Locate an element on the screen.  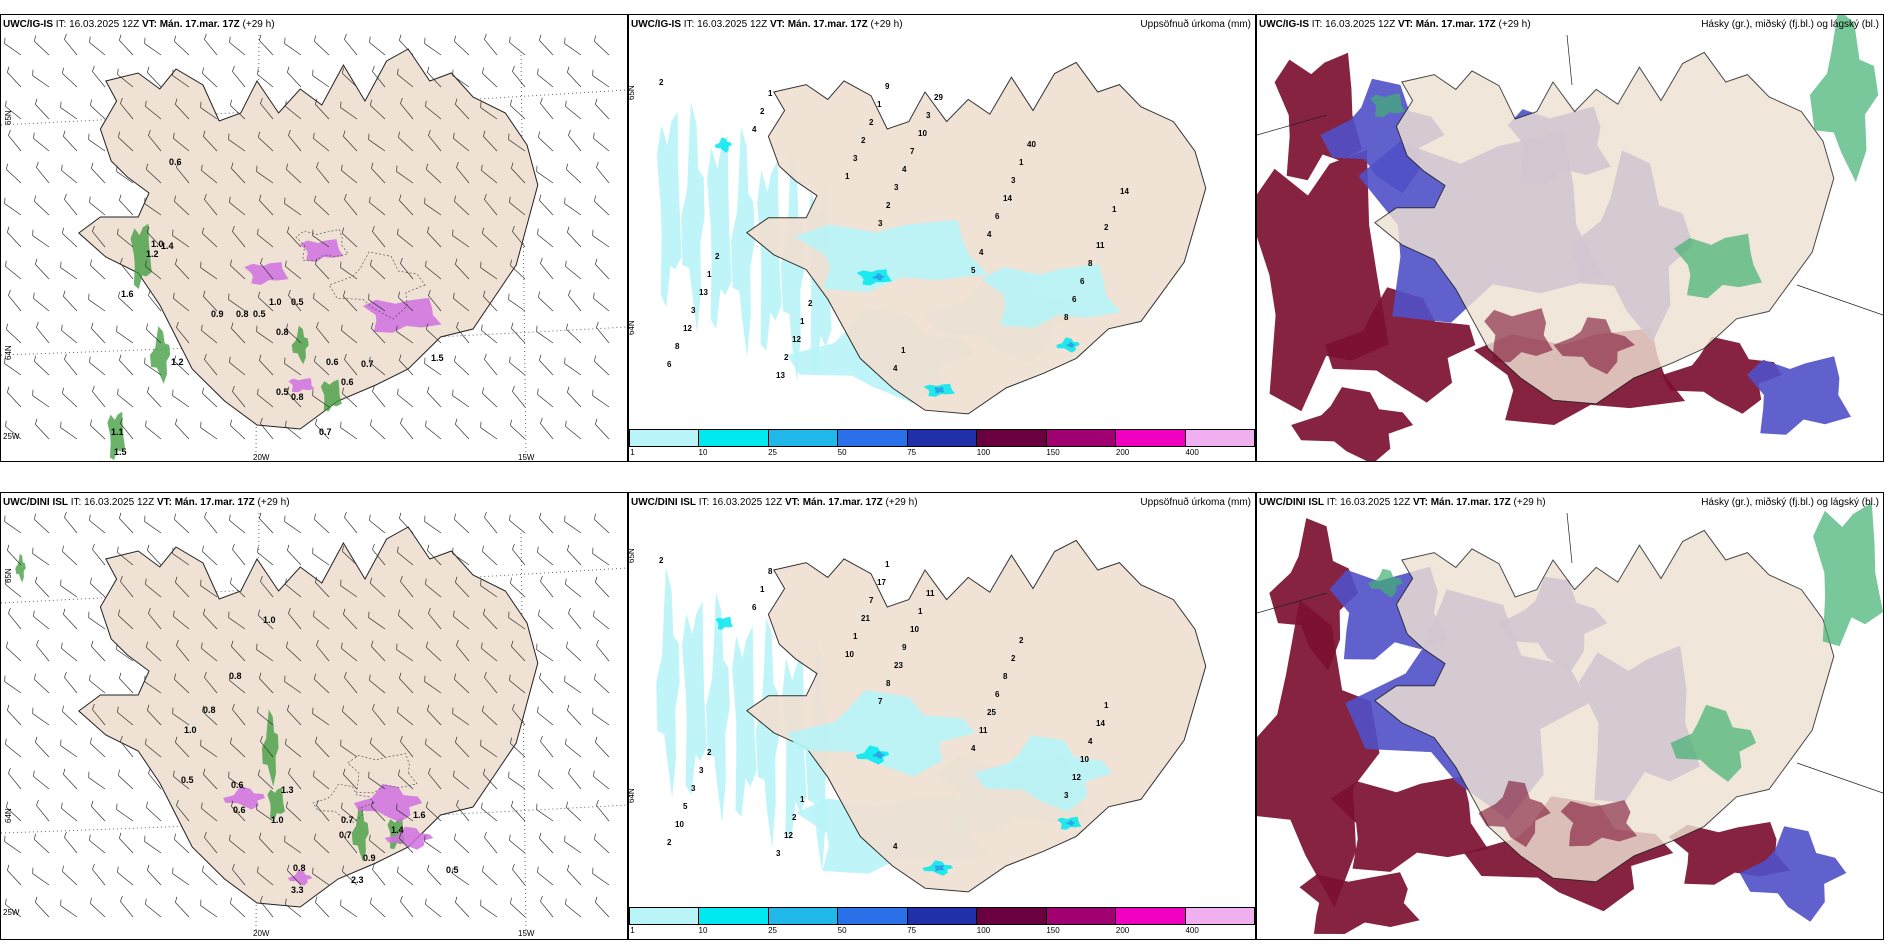
wind-value-label: 1.3 is located at coordinates (287, 790).